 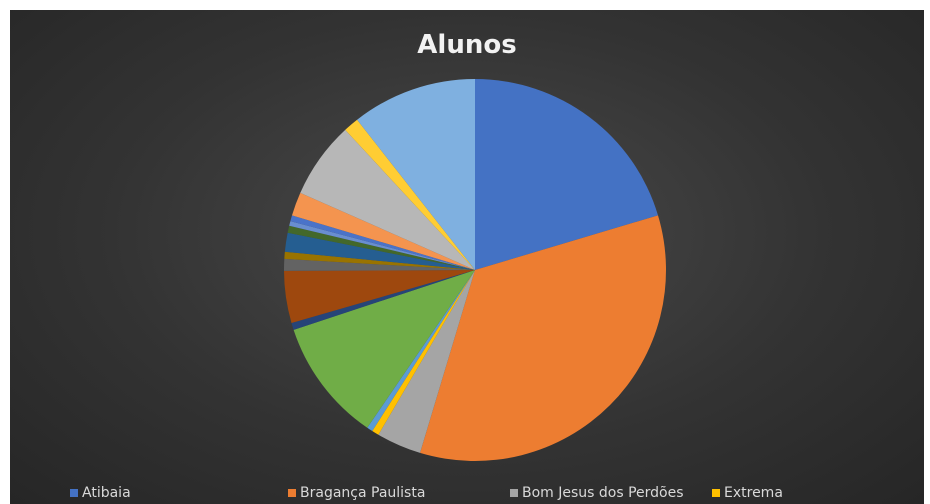 What do you see at coordinates (467, 45) in the screenshot?
I see `chart-title: Alunos` at bounding box center [467, 45].